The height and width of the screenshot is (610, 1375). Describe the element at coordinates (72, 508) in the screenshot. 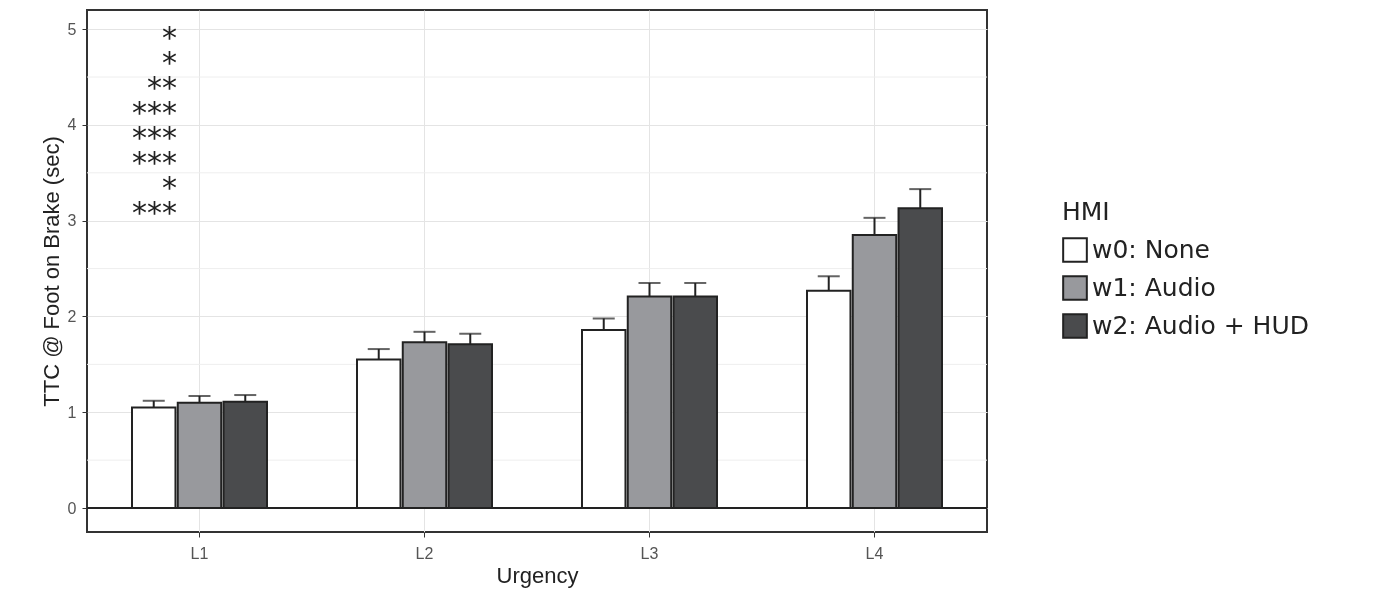

I see `y-tick-label: 0` at that location.